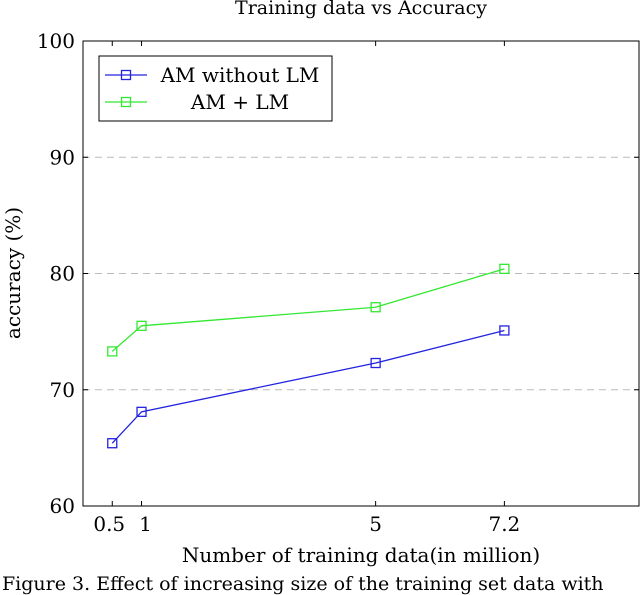 Image resolution: width=640 pixels, height=595 pixels. Describe the element at coordinates (62, 390) in the screenshot. I see `y-tick-label: 70` at that location.